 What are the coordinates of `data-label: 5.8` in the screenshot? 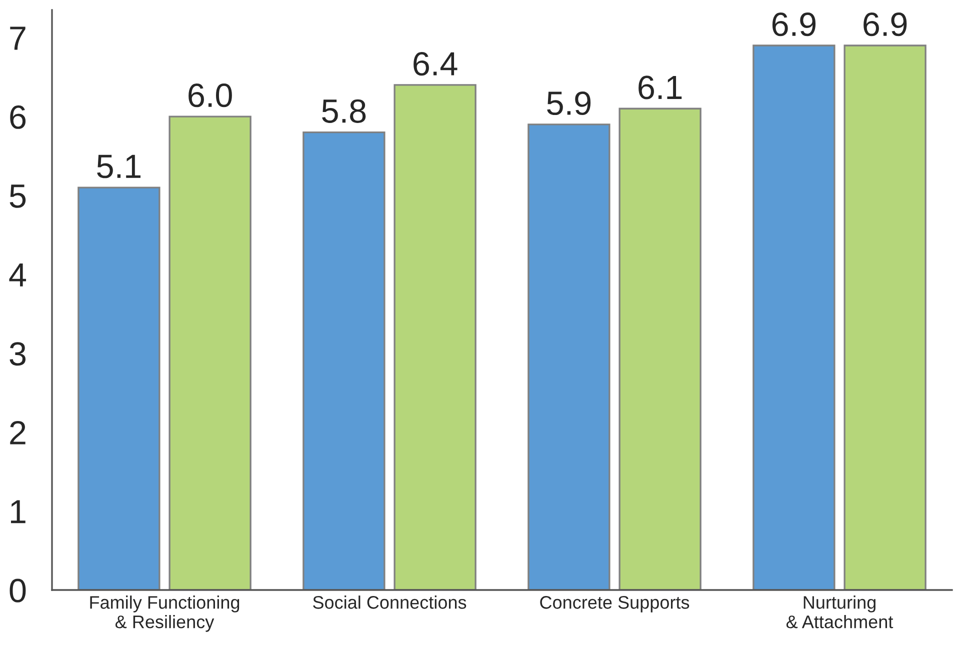 It's located at (344, 111).